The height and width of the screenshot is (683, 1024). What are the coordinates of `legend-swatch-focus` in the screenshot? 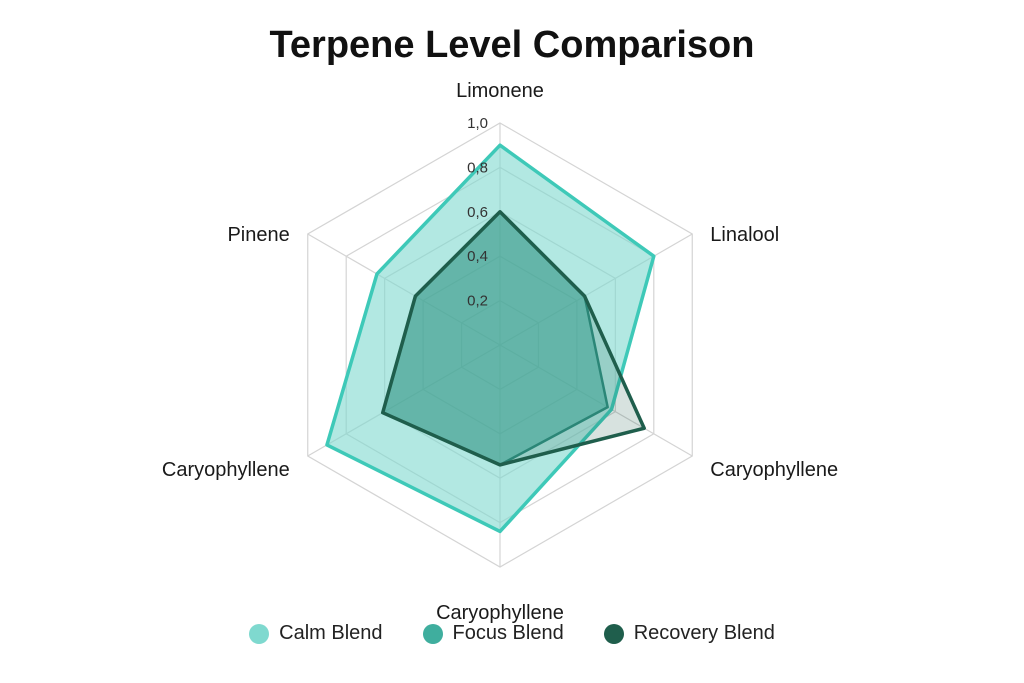 It's located at (432, 633).